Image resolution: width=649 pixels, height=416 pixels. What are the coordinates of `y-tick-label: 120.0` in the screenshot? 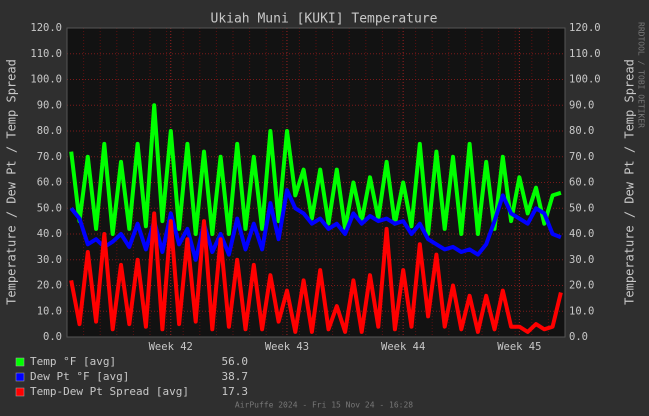 It's located at (46, 28).